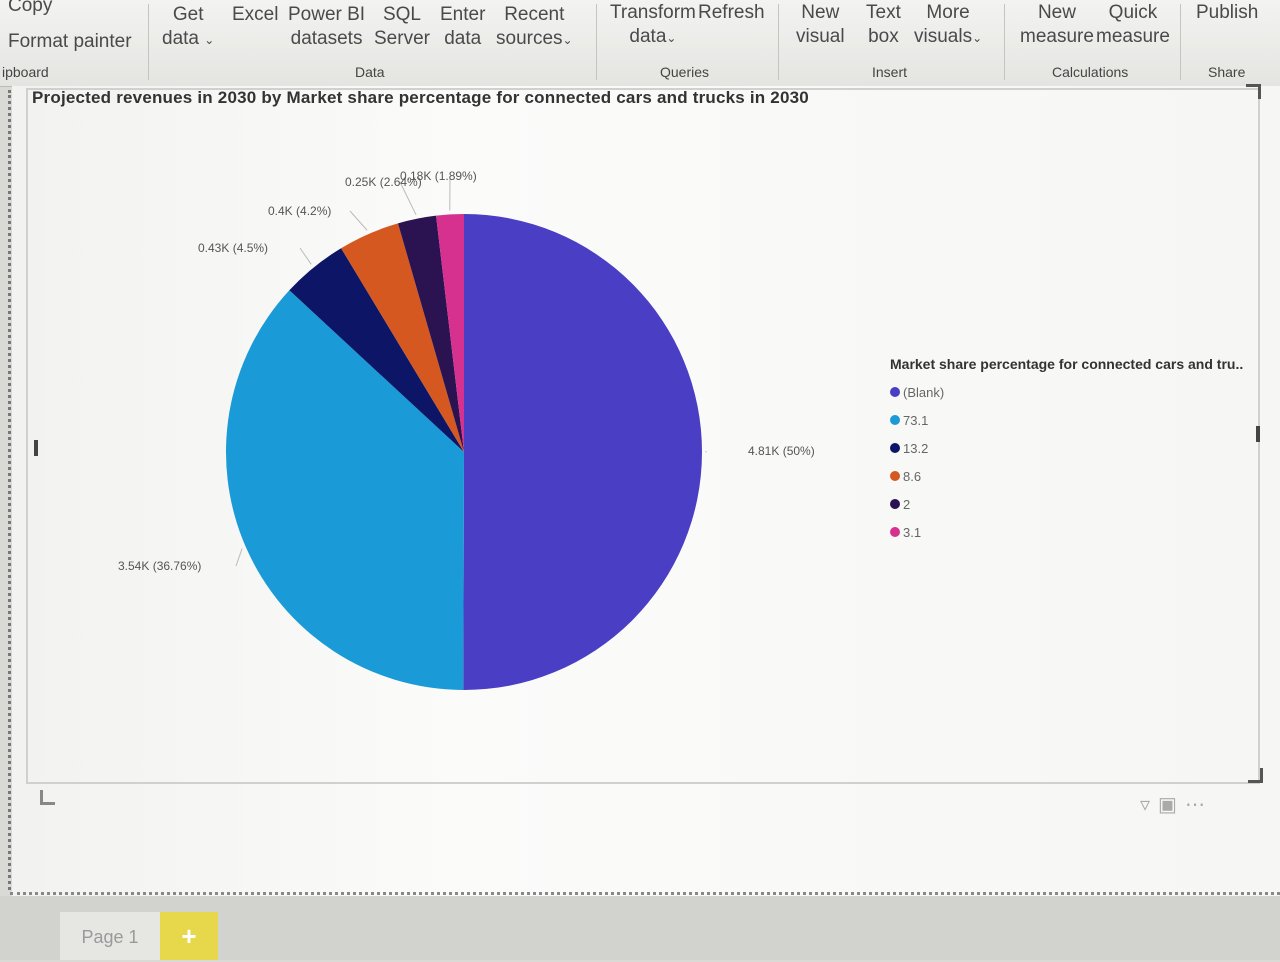  Describe the element at coordinates (781, 451) in the screenshot. I see `pie-data-label: 4.81K (50%)` at that location.